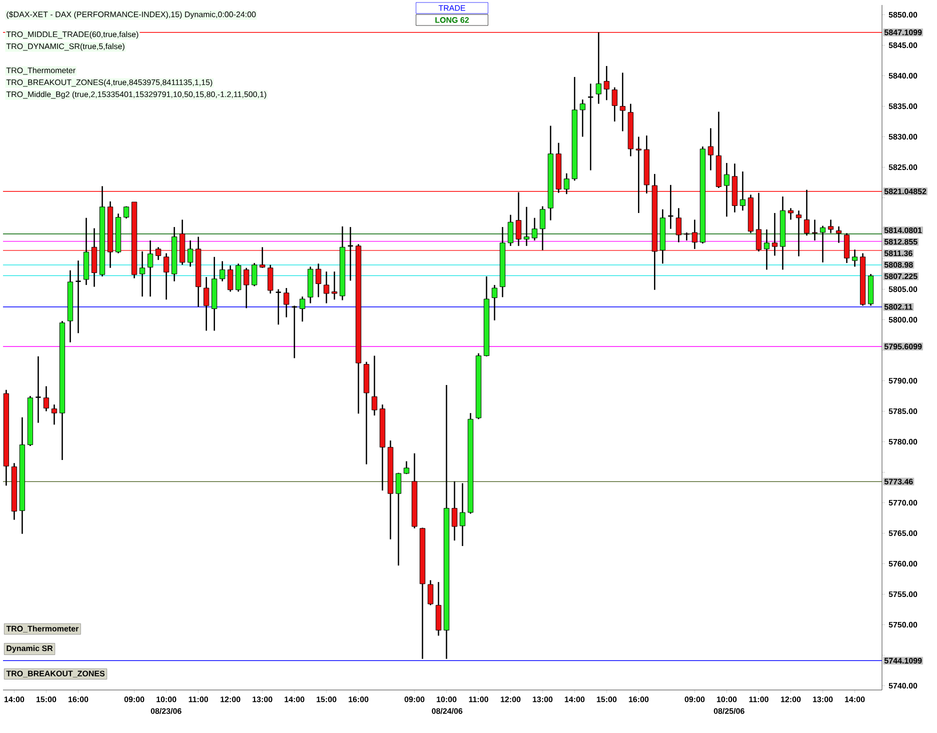  What do you see at coordinates (903, 15) in the screenshot?
I see `y-tick-label: 5850.00` at bounding box center [903, 15].